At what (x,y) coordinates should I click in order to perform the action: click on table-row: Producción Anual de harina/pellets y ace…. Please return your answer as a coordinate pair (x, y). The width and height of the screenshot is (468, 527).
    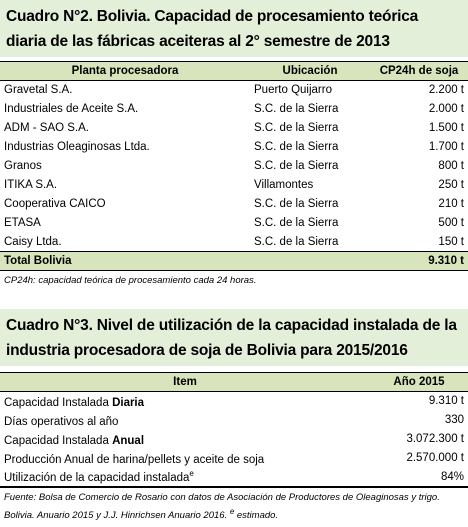
    Looking at the image, I should click on (234, 458).